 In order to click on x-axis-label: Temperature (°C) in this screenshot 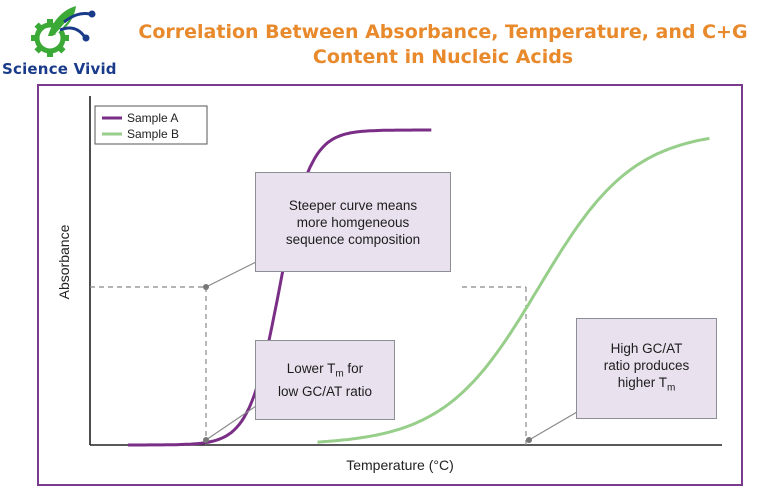, I will do `click(400, 465)`.